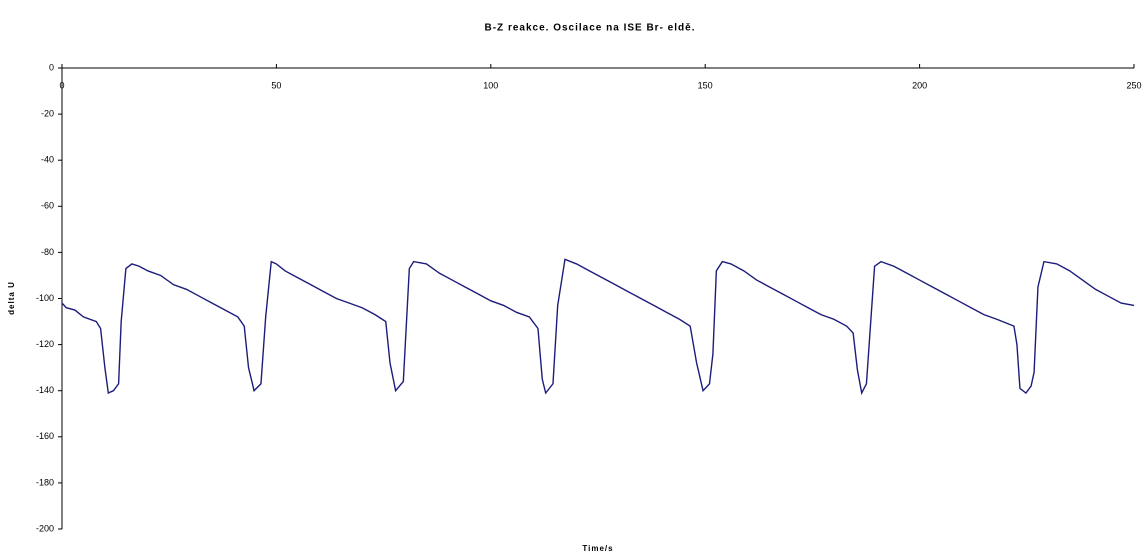 Image resolution: width=1144 pixels, height=557 pixels. I want to click on x-tick-label: 50, so click(276, 85).